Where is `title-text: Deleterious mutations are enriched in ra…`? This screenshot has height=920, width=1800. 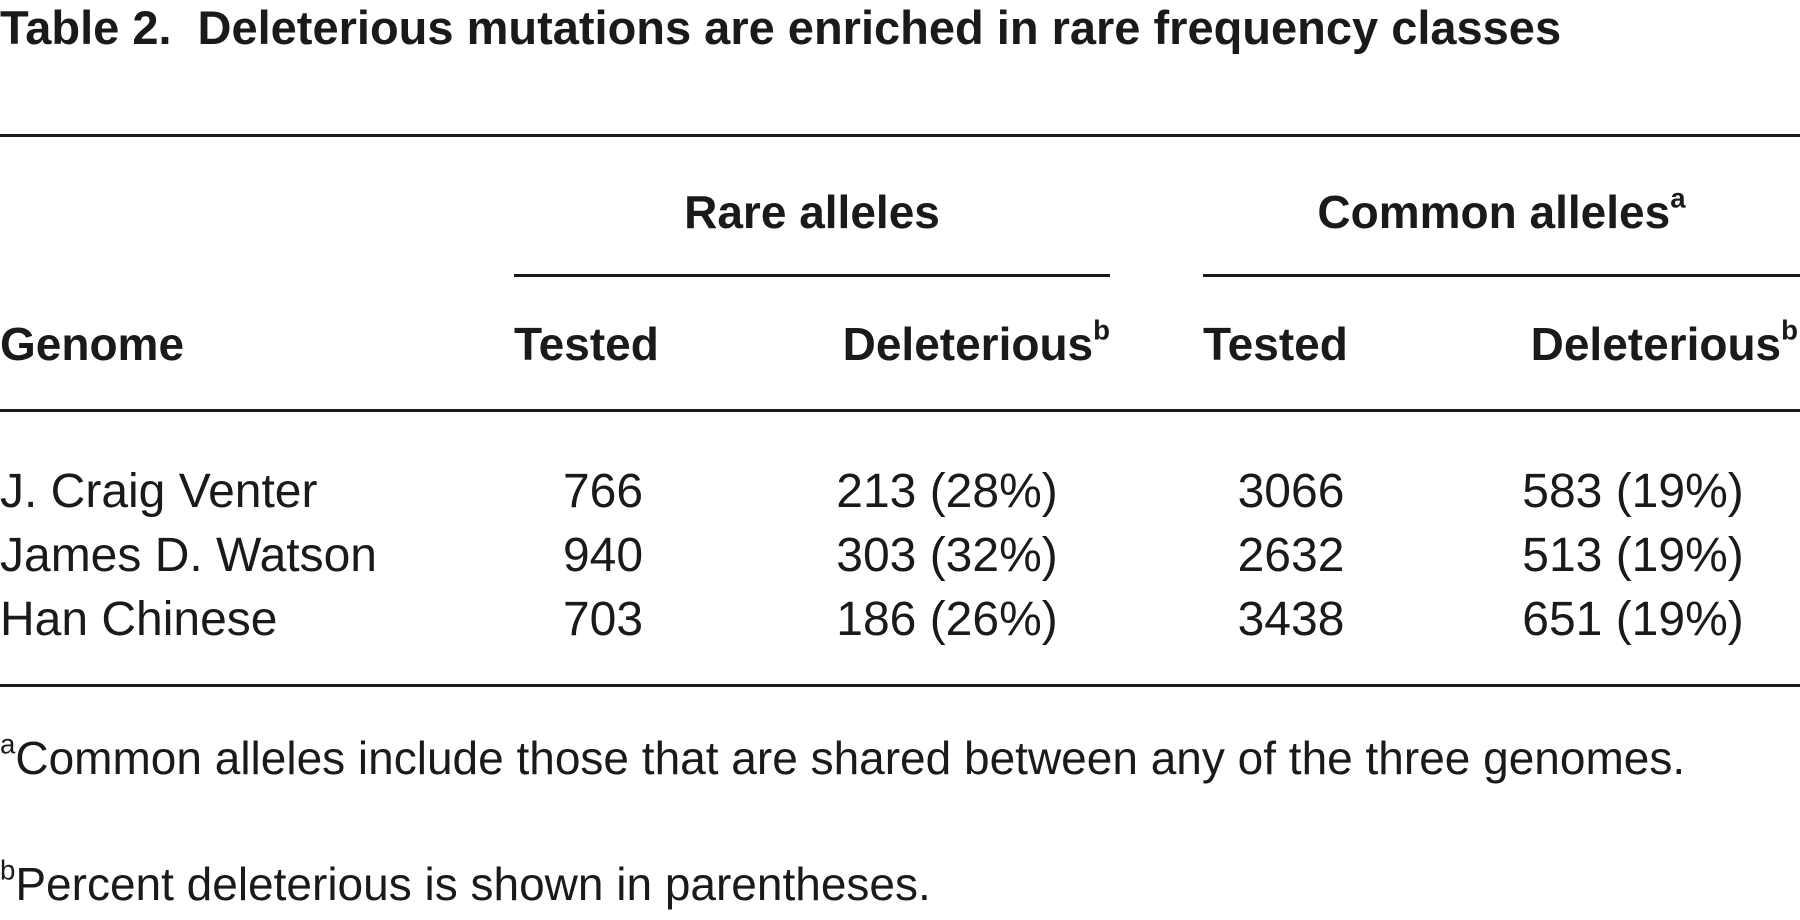 title-text: Deleterious mutations are enriched in ra… is located at coordinates (879, 27).